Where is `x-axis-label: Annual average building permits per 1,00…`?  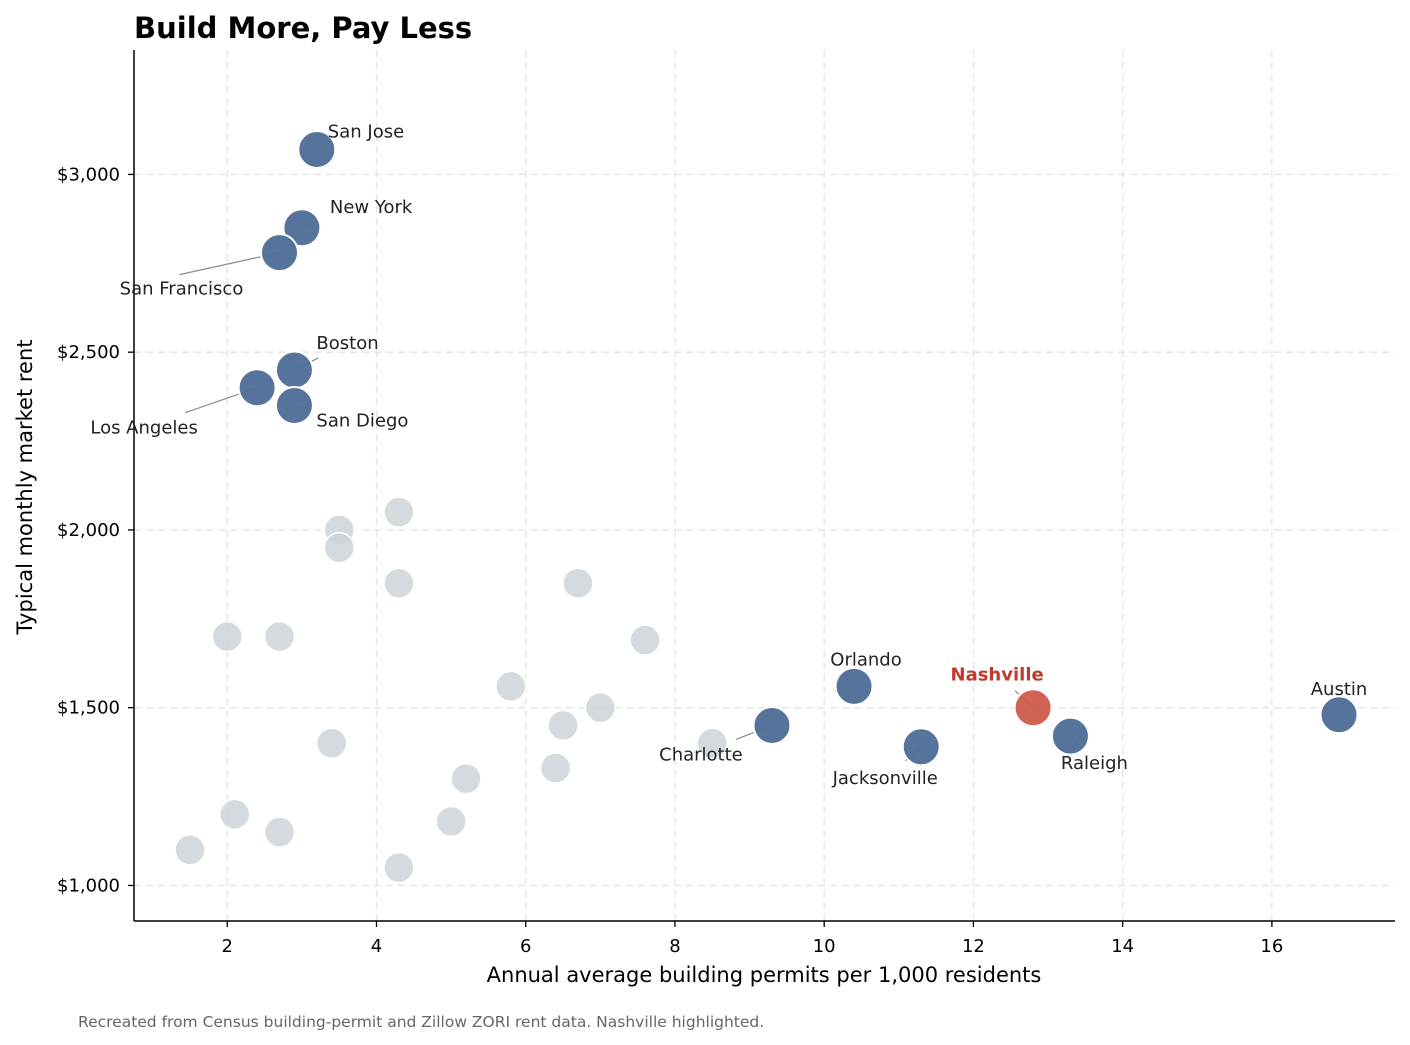 x-axis-label: Annual average building permits per 1,00… is located at coordinates (764, 975).